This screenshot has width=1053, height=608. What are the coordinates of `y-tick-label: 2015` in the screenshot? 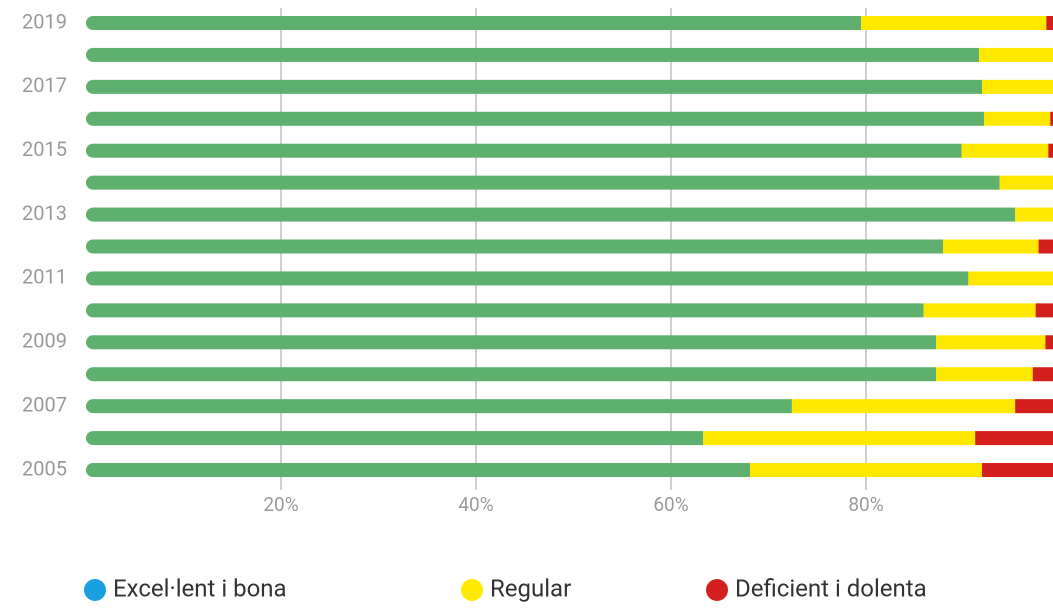 It's located at (44, 149).